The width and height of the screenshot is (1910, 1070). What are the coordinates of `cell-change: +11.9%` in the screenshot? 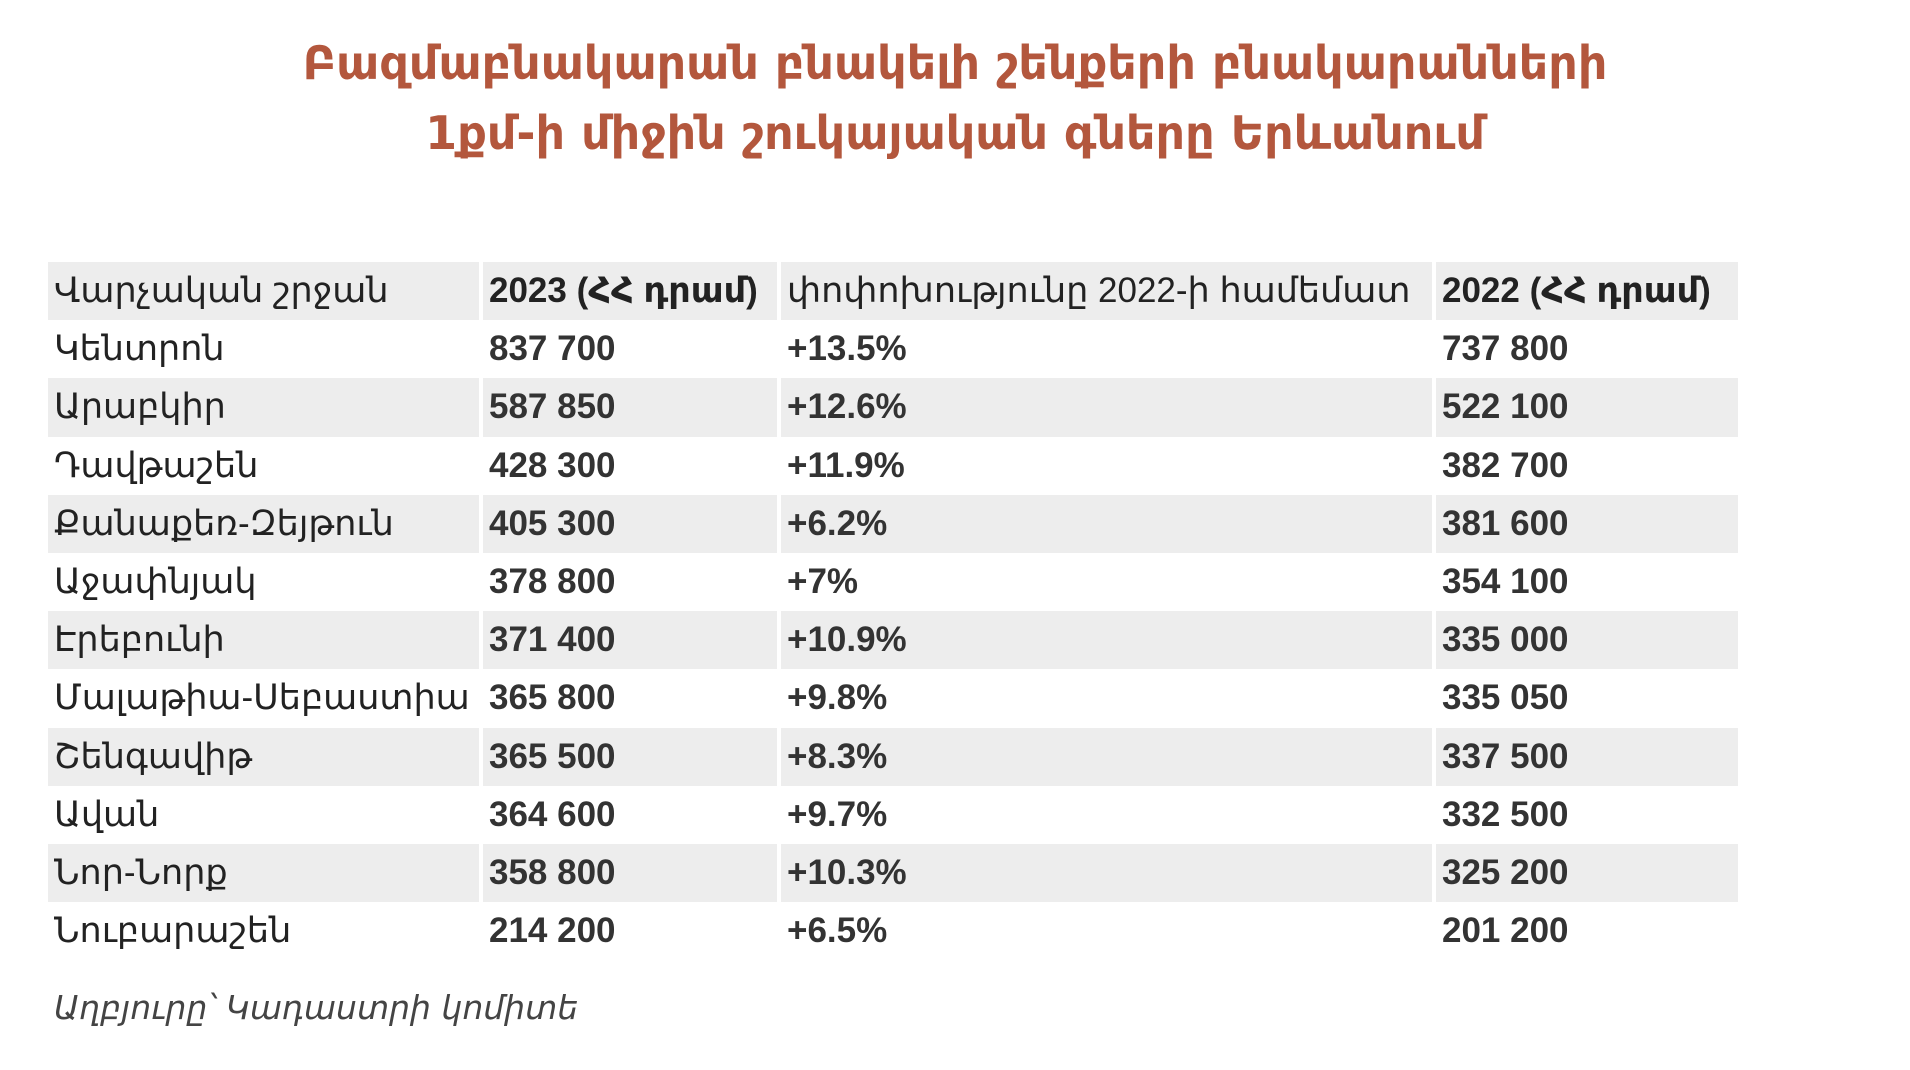 It's located at (1105, 465).